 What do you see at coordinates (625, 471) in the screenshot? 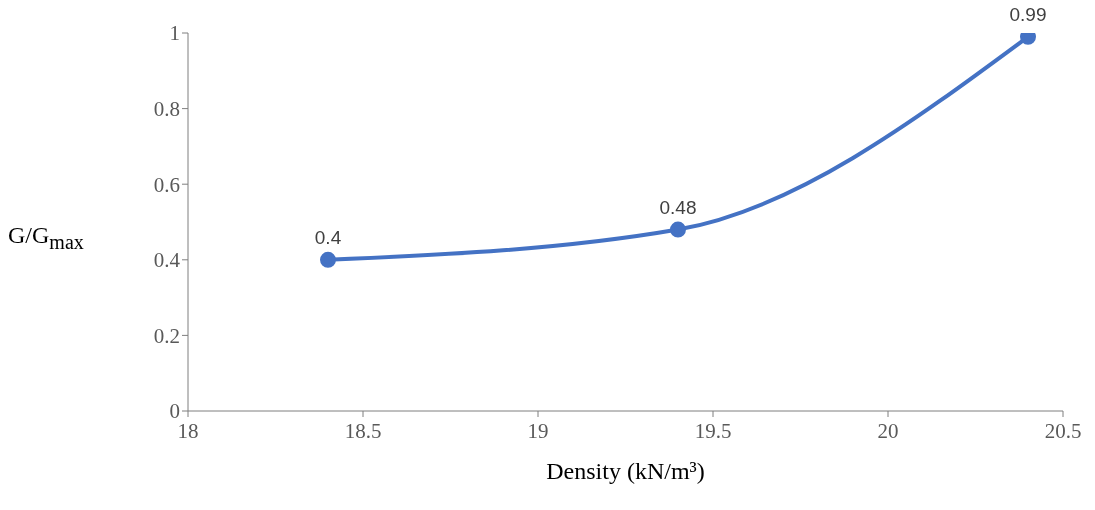
I see `x-axis-title: Density (kN/m³)` at bounding box center [625, 471].